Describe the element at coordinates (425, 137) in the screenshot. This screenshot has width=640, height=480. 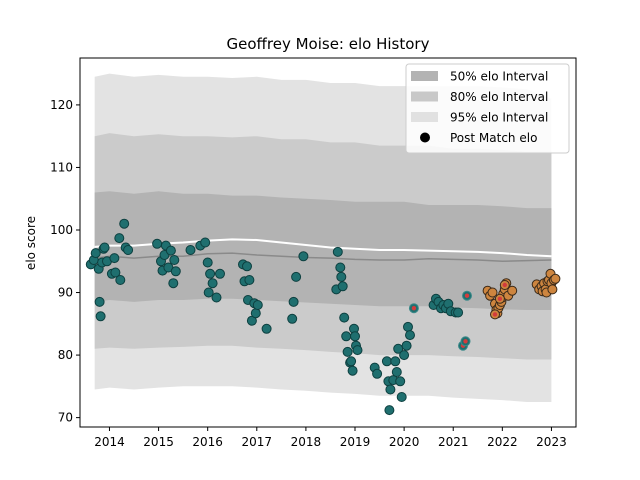
I see `legend-marker` at that location.